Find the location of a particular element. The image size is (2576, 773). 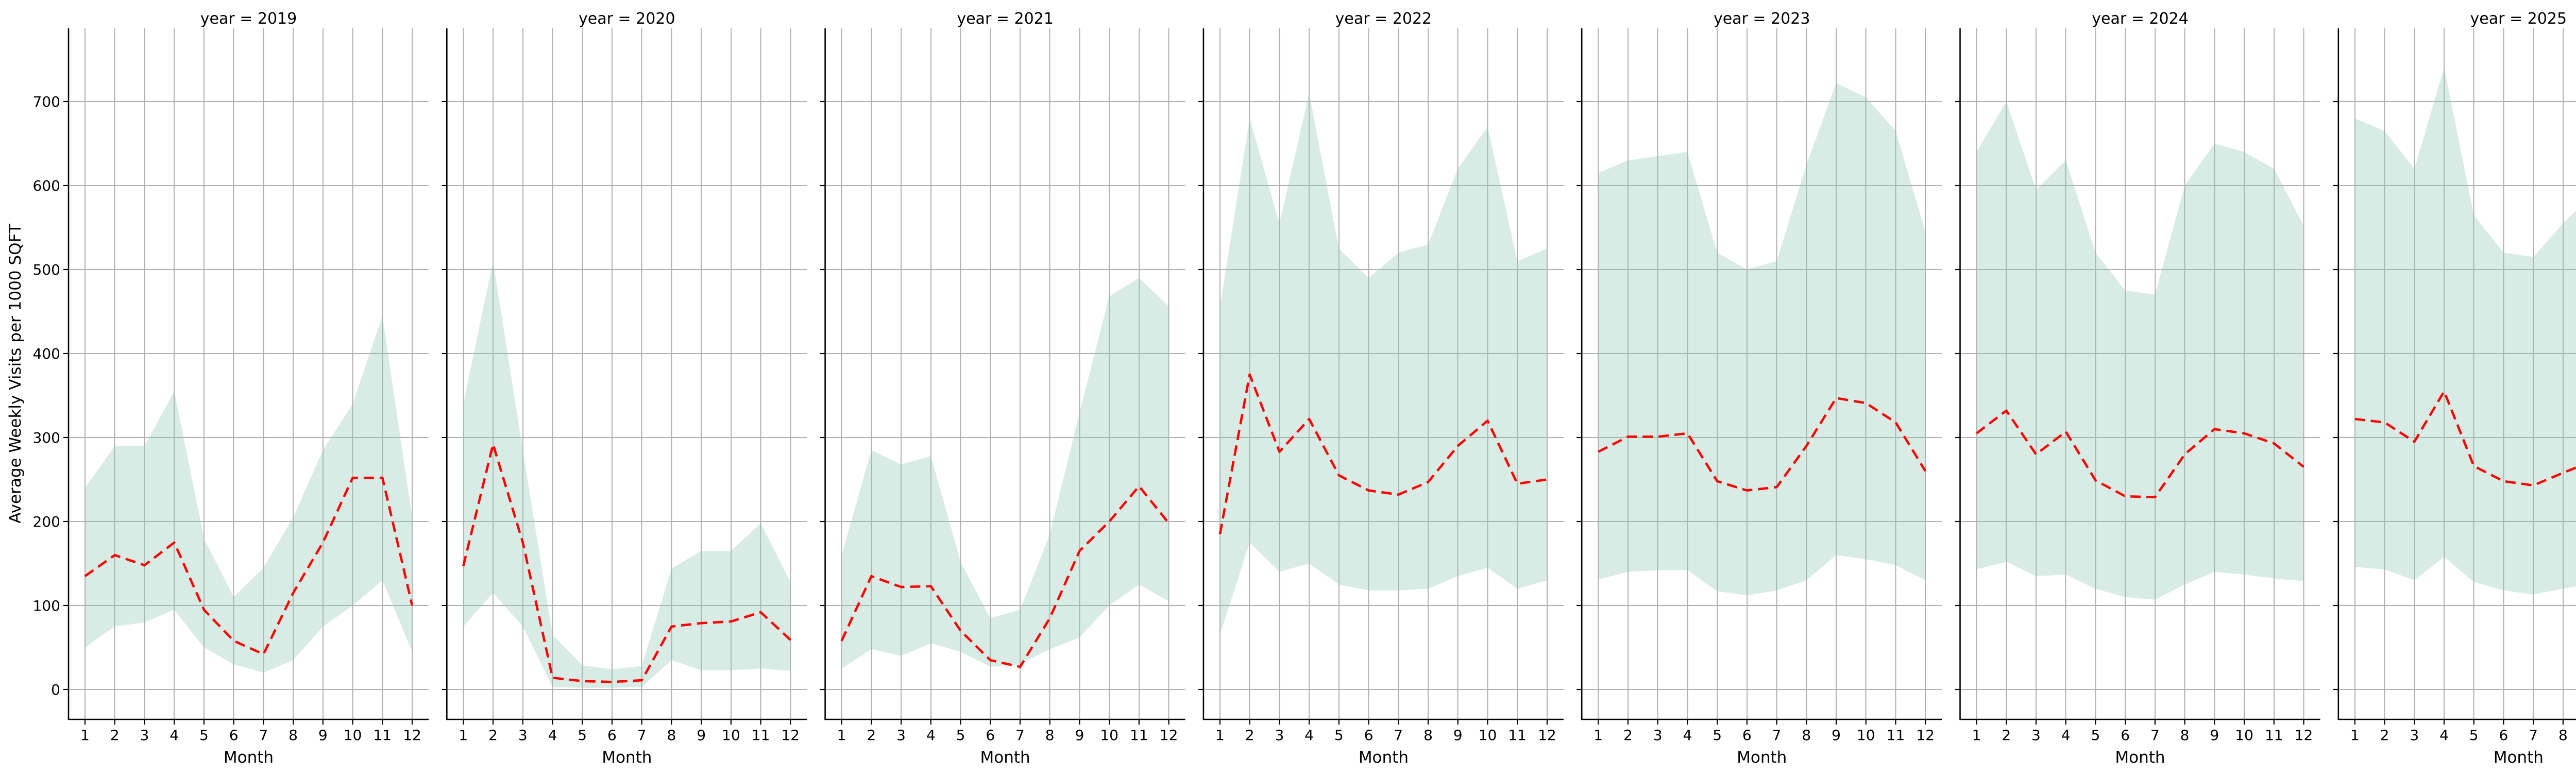

gridlines-2023 is located at coordinates (1762, 373).